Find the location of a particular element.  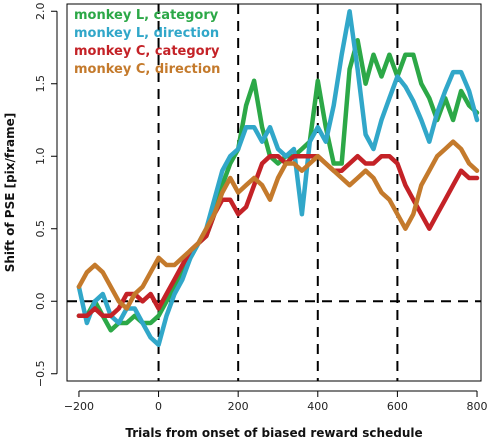

y-axis-label: Shift of PSE [pix/frame] is located at coordinates (10, 193).